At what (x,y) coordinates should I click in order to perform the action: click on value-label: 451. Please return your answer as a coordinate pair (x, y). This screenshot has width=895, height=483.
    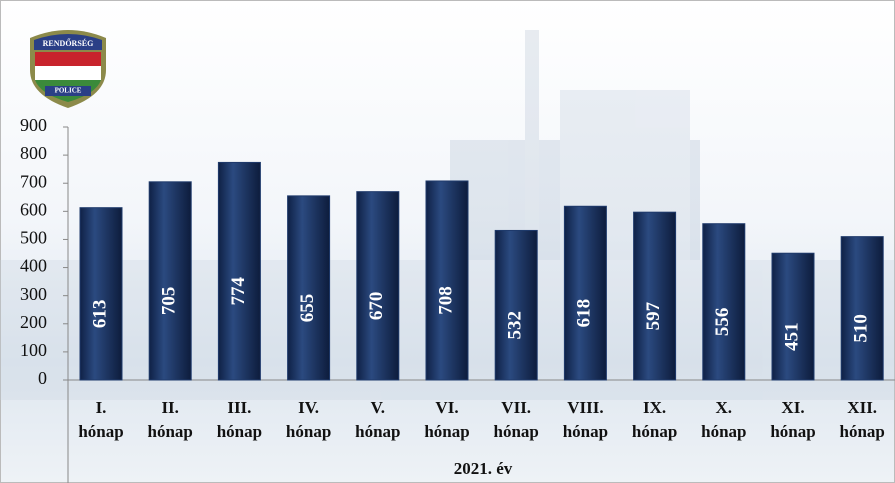
    Looking at the image, I should click on (791, 336).